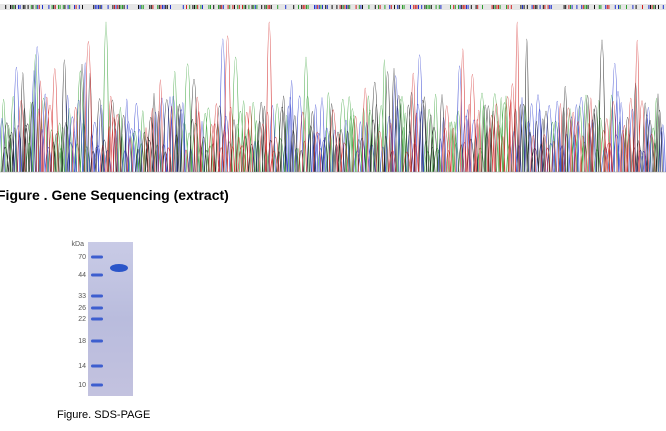 This screenshot has height=431, width=666. What do you see at coordinates (97, 341) in the screenshot?
I see `marker-band` at bounding box center [97, 341].